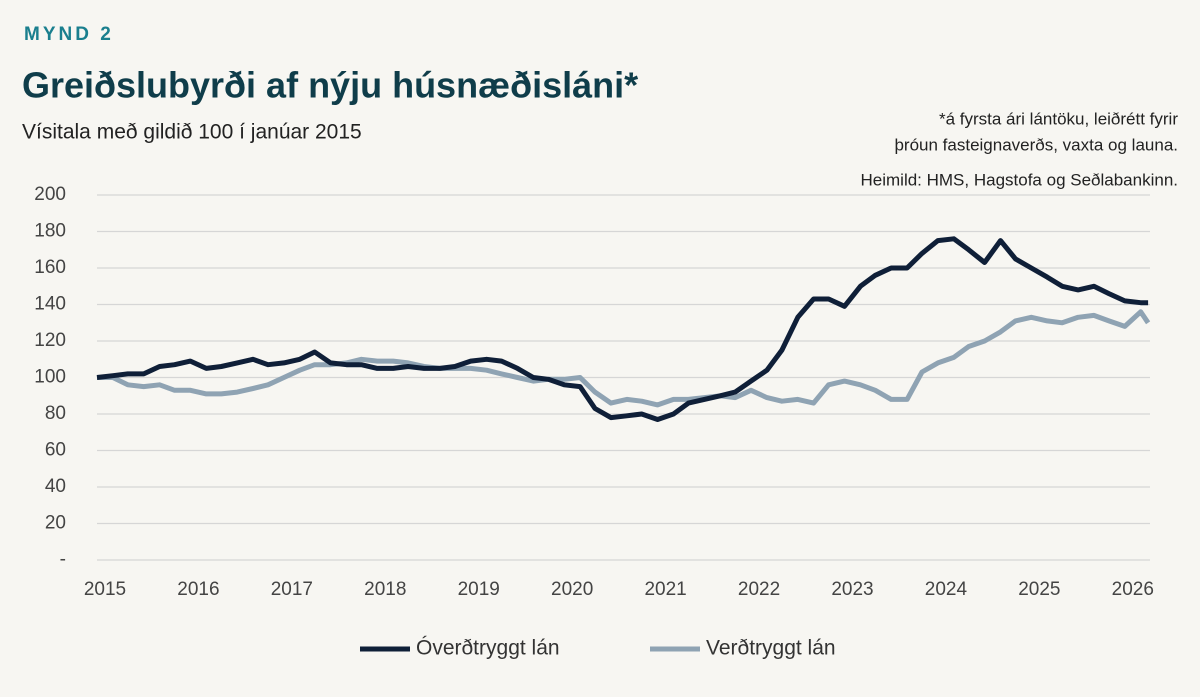  I want to click on y-tick-label: 120, so click(50, 340).